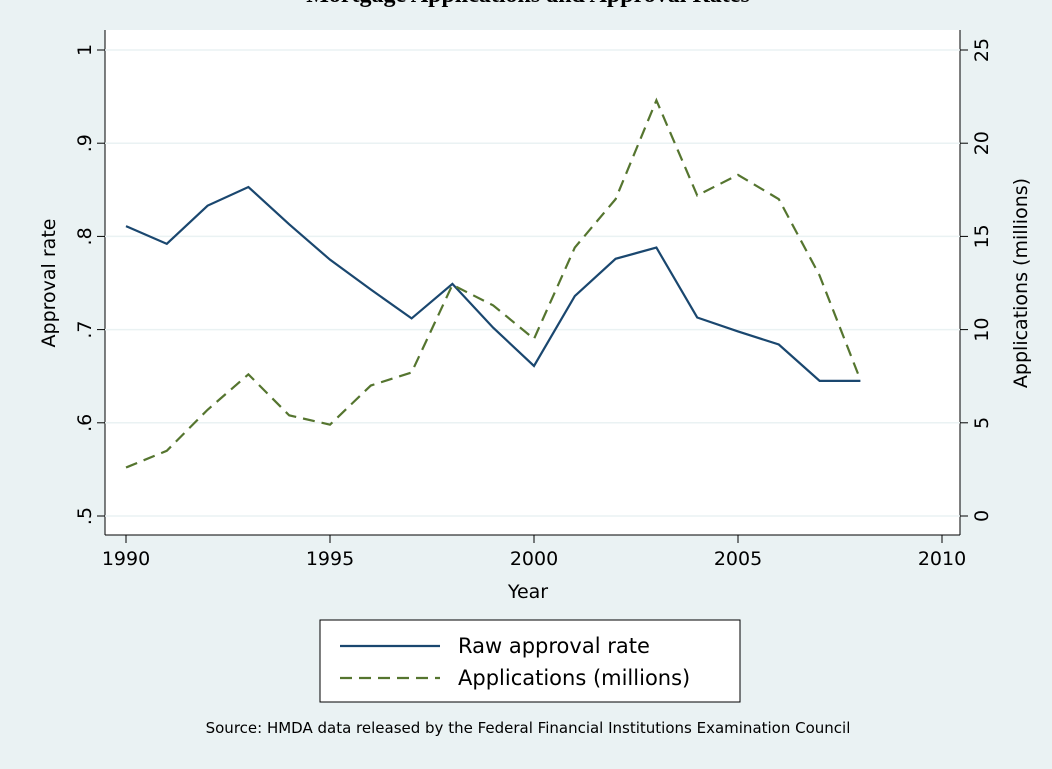  I want to click on y2-axis-title: Applications (millions), so click(1021, 283).